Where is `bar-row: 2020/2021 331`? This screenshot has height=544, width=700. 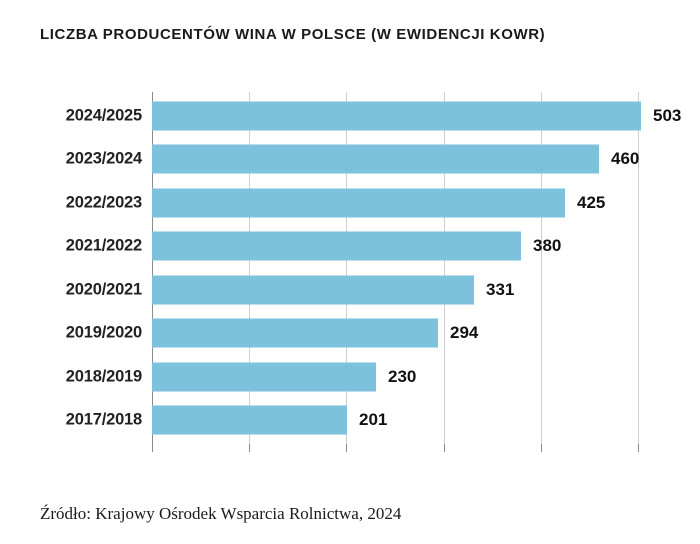 bar-row: 2020/2021 331 is located at coordinates (370, 290).